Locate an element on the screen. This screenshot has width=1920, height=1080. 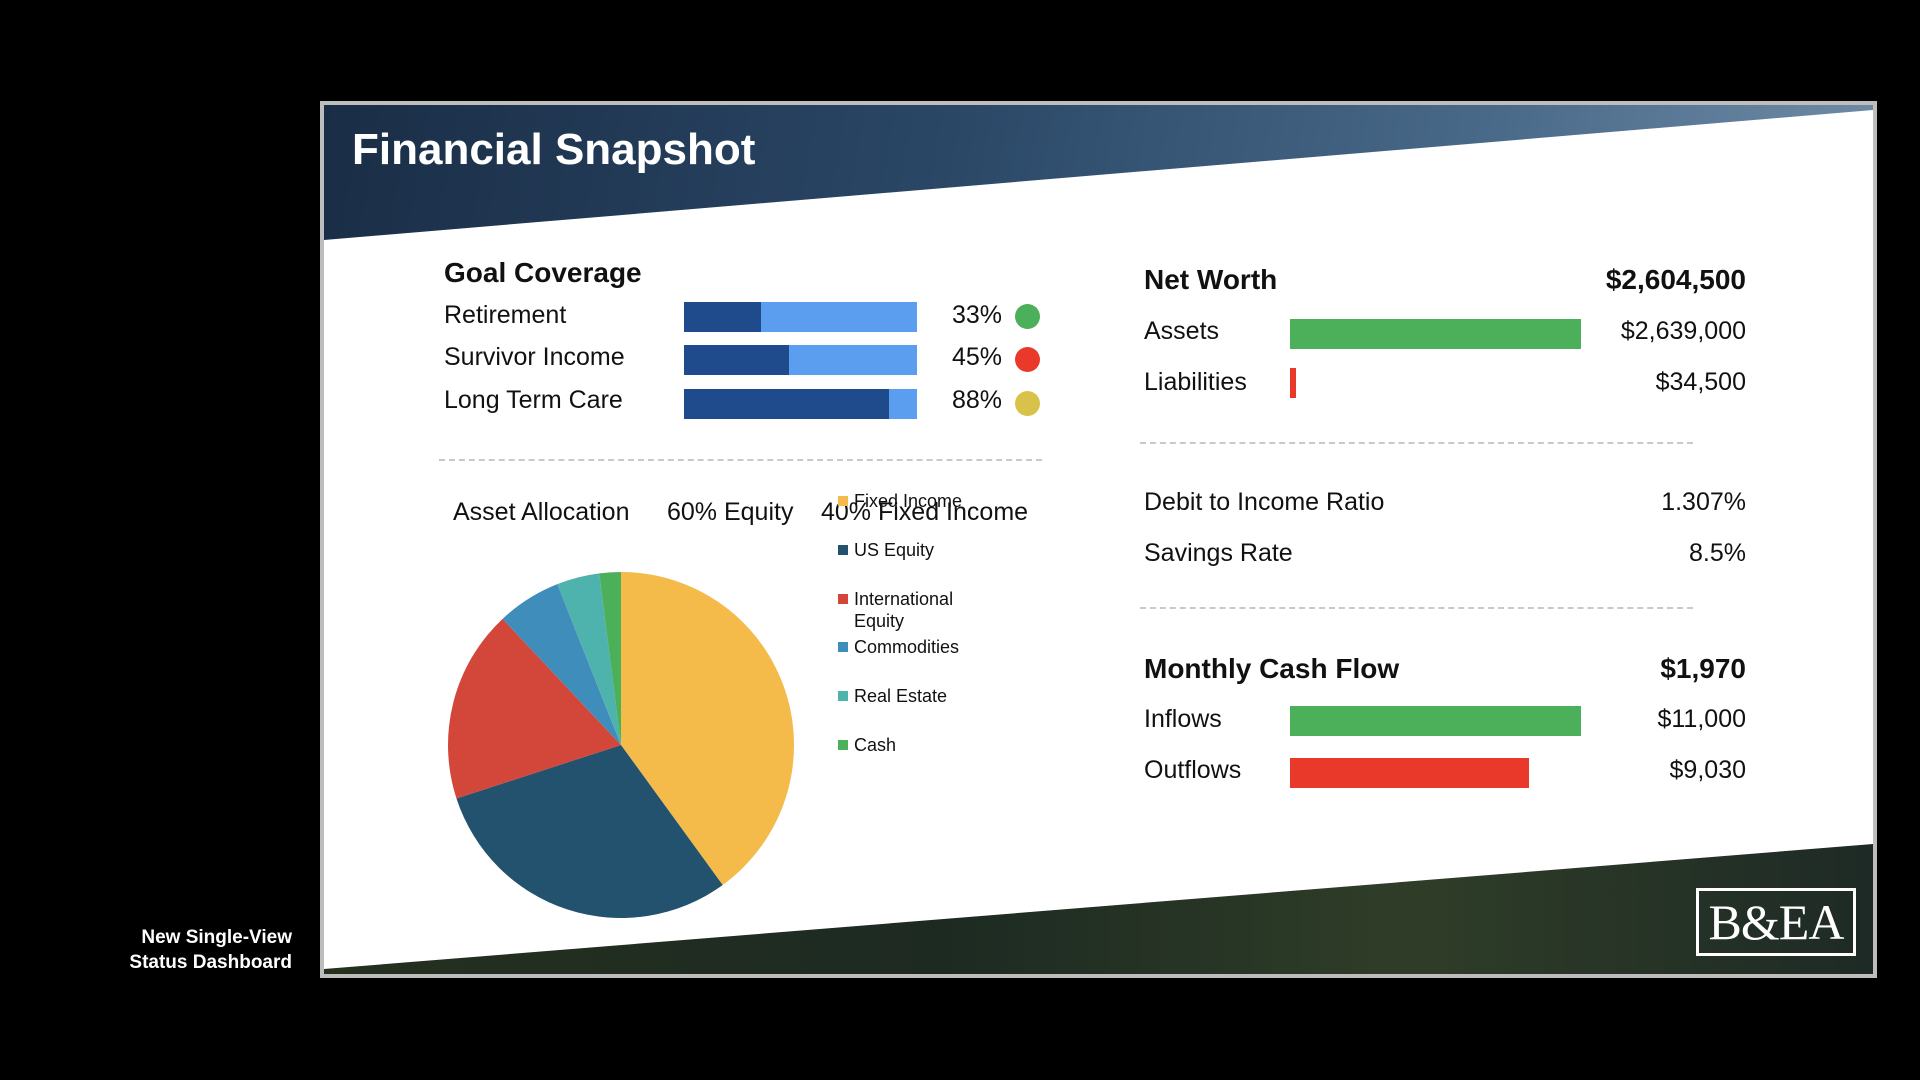
asset-allocation-pie is located at coordinates (621, 745).